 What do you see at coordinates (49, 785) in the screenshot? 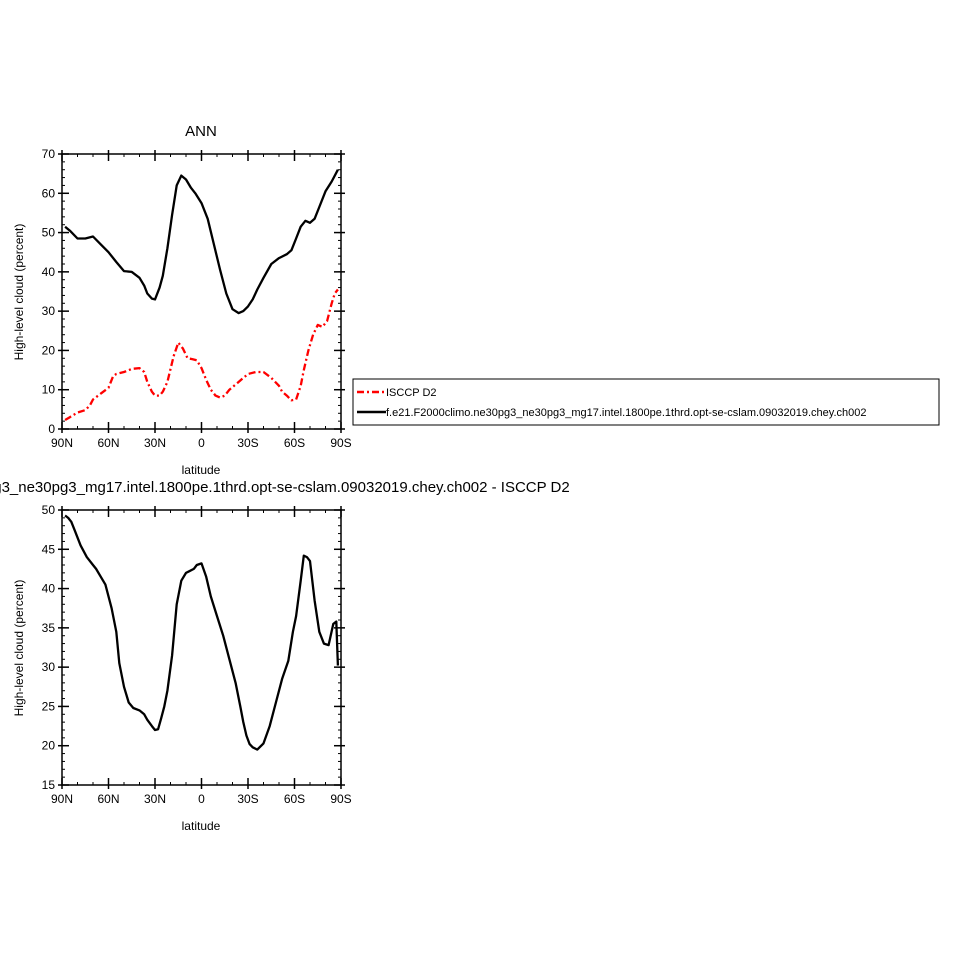
I see `y-tick-label: 15` at bounding box center [49, 785].